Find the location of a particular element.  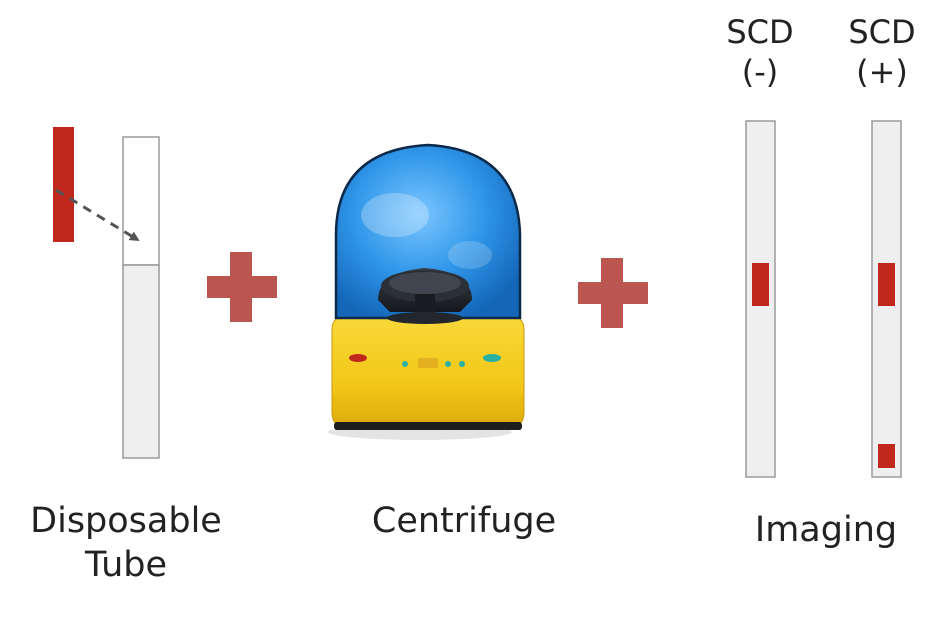

scd-negative-band is located at coordinates (760, 284).